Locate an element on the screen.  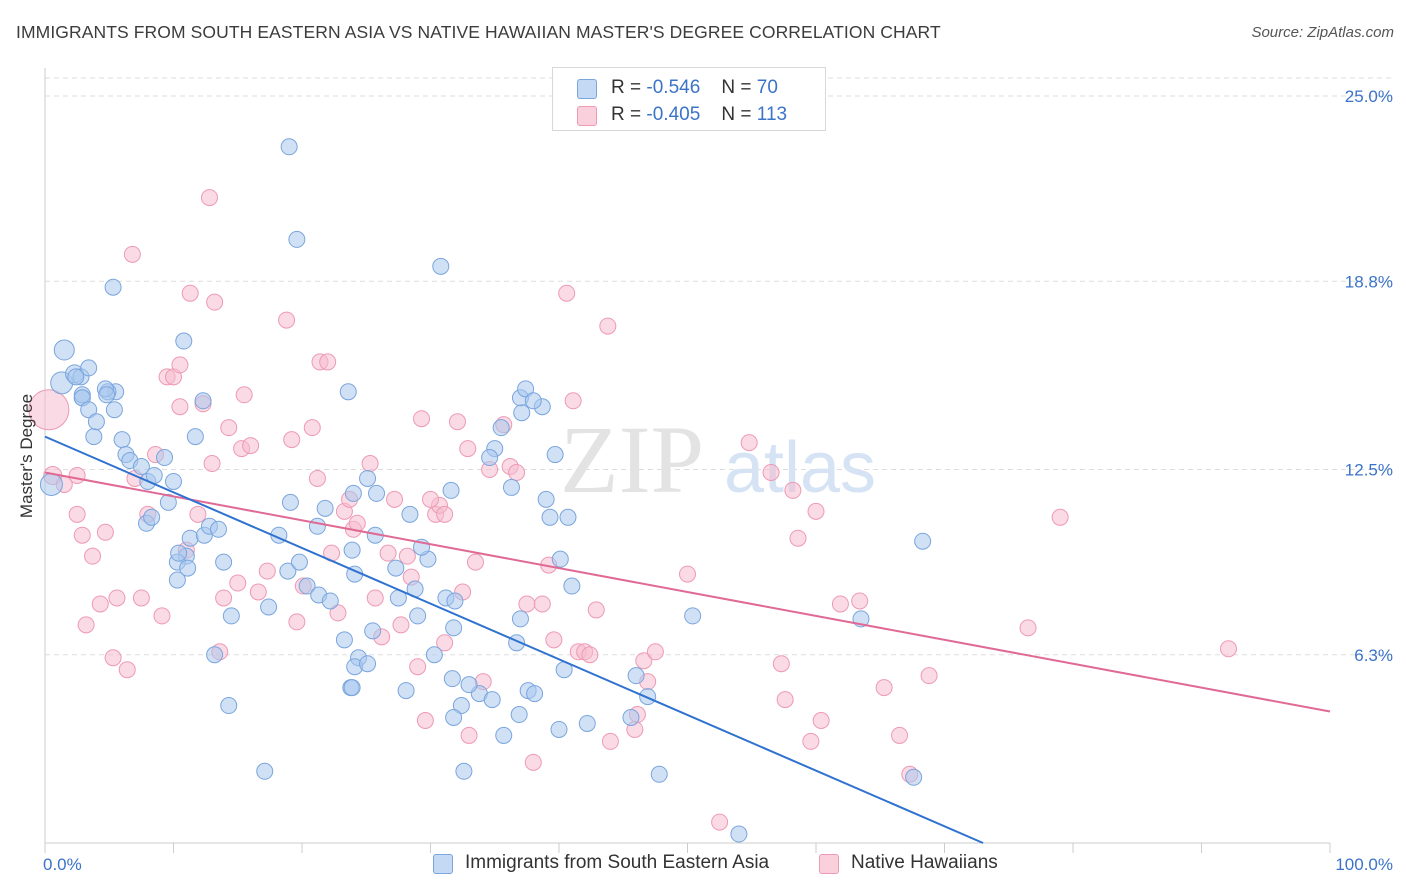
bottom-legend-label-blue: Immigrants from South Eastern Asia is located at coordinates (617, 862).